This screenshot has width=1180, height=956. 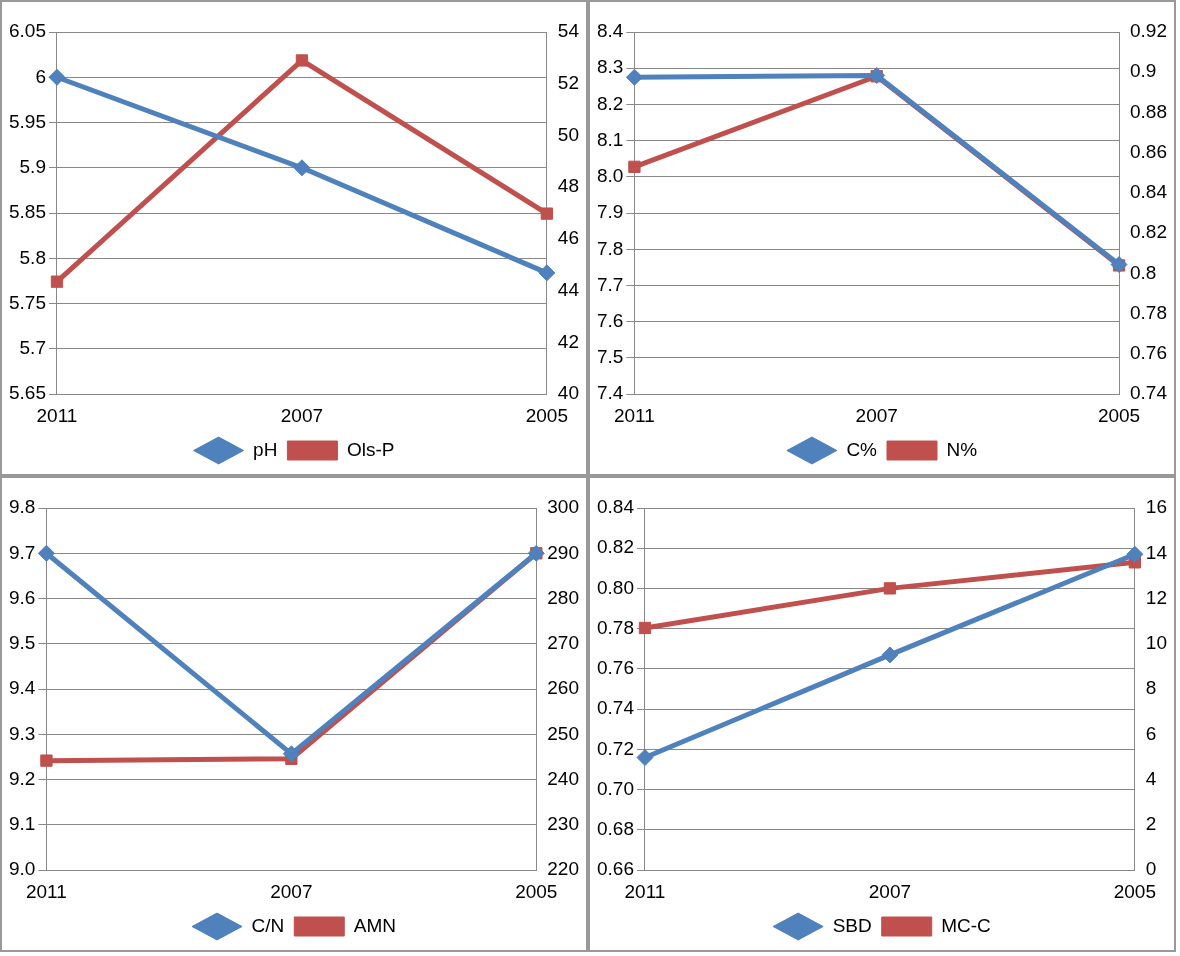 I want to click on y2-tick-label: 16, so click(x=1156, y=507).